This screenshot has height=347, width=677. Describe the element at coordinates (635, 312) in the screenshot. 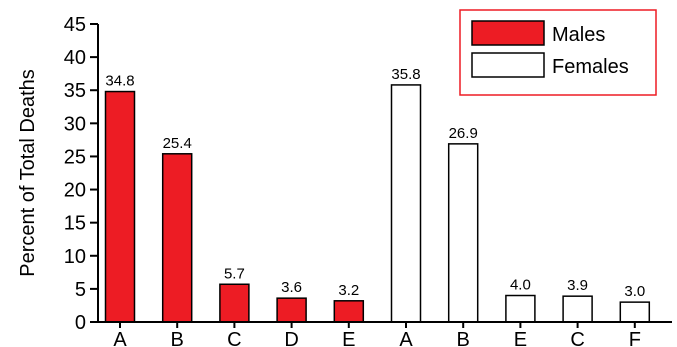

I see `bar-females-f` at that location.